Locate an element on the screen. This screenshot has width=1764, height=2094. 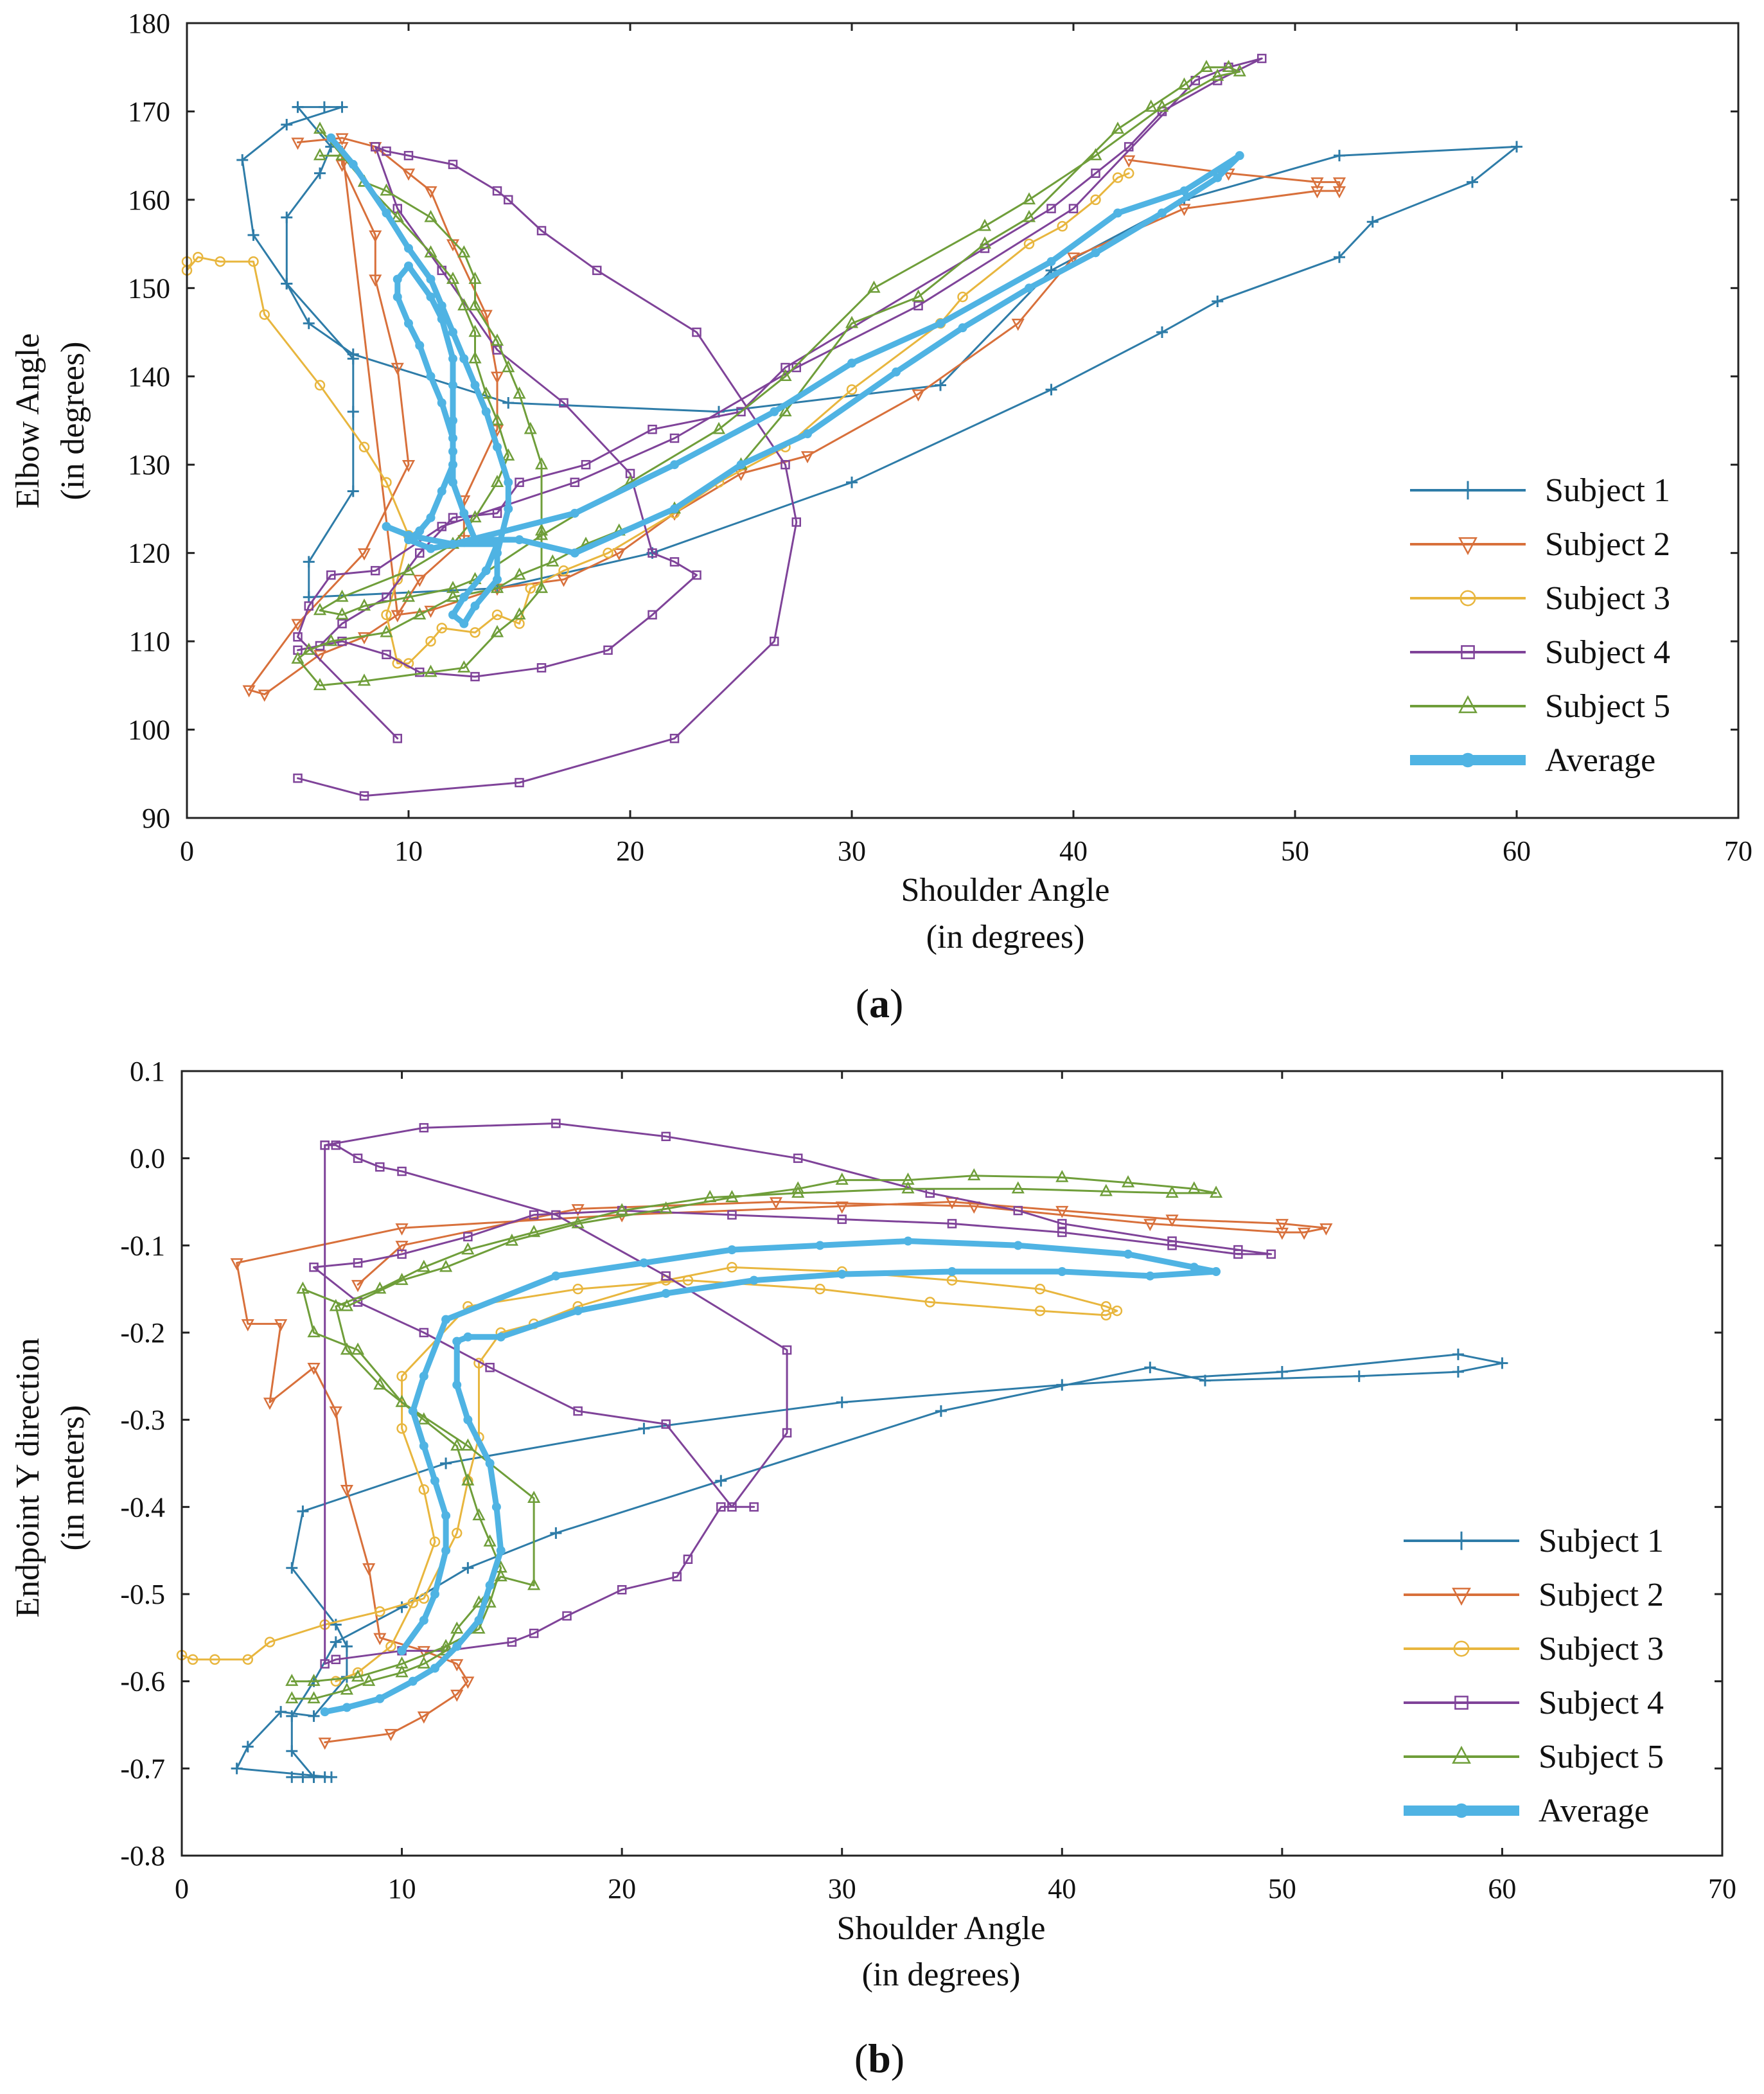
chart-a-ytick-label: 130 is located at coordinates (149, 465).